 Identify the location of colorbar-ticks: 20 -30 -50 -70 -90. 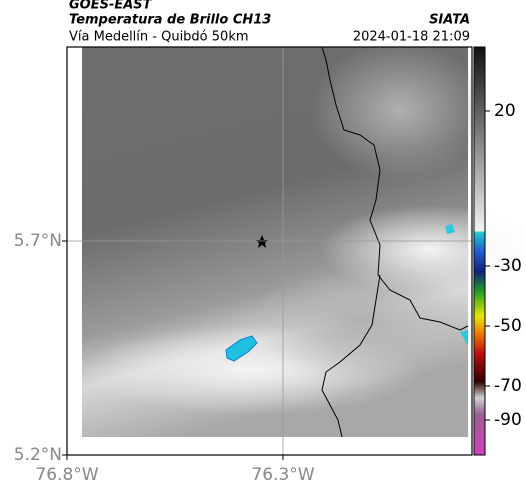
(503, 265).